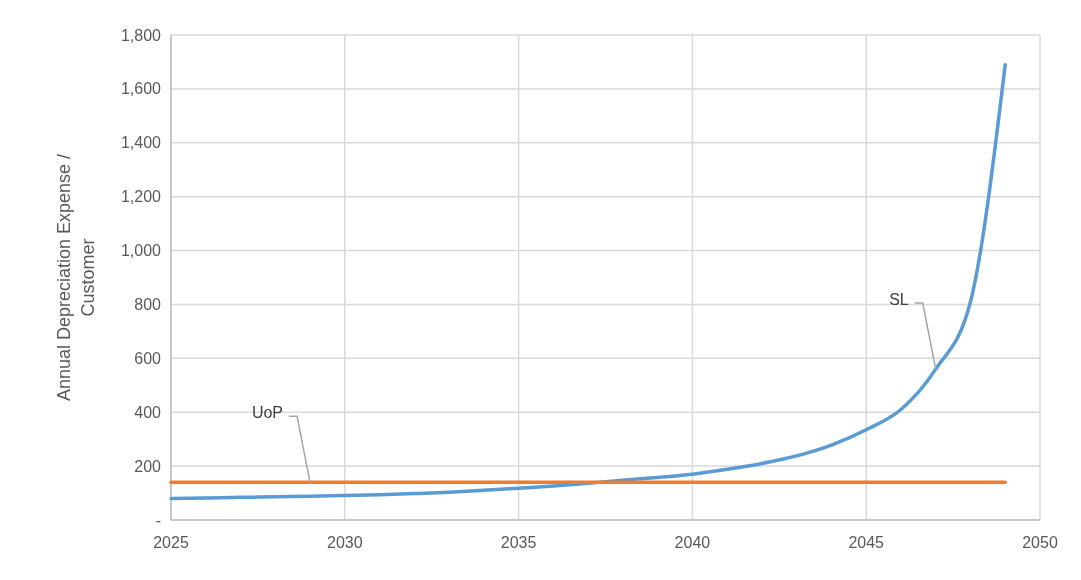  I want to click on y-tick-label: 400, so click(148, 412).